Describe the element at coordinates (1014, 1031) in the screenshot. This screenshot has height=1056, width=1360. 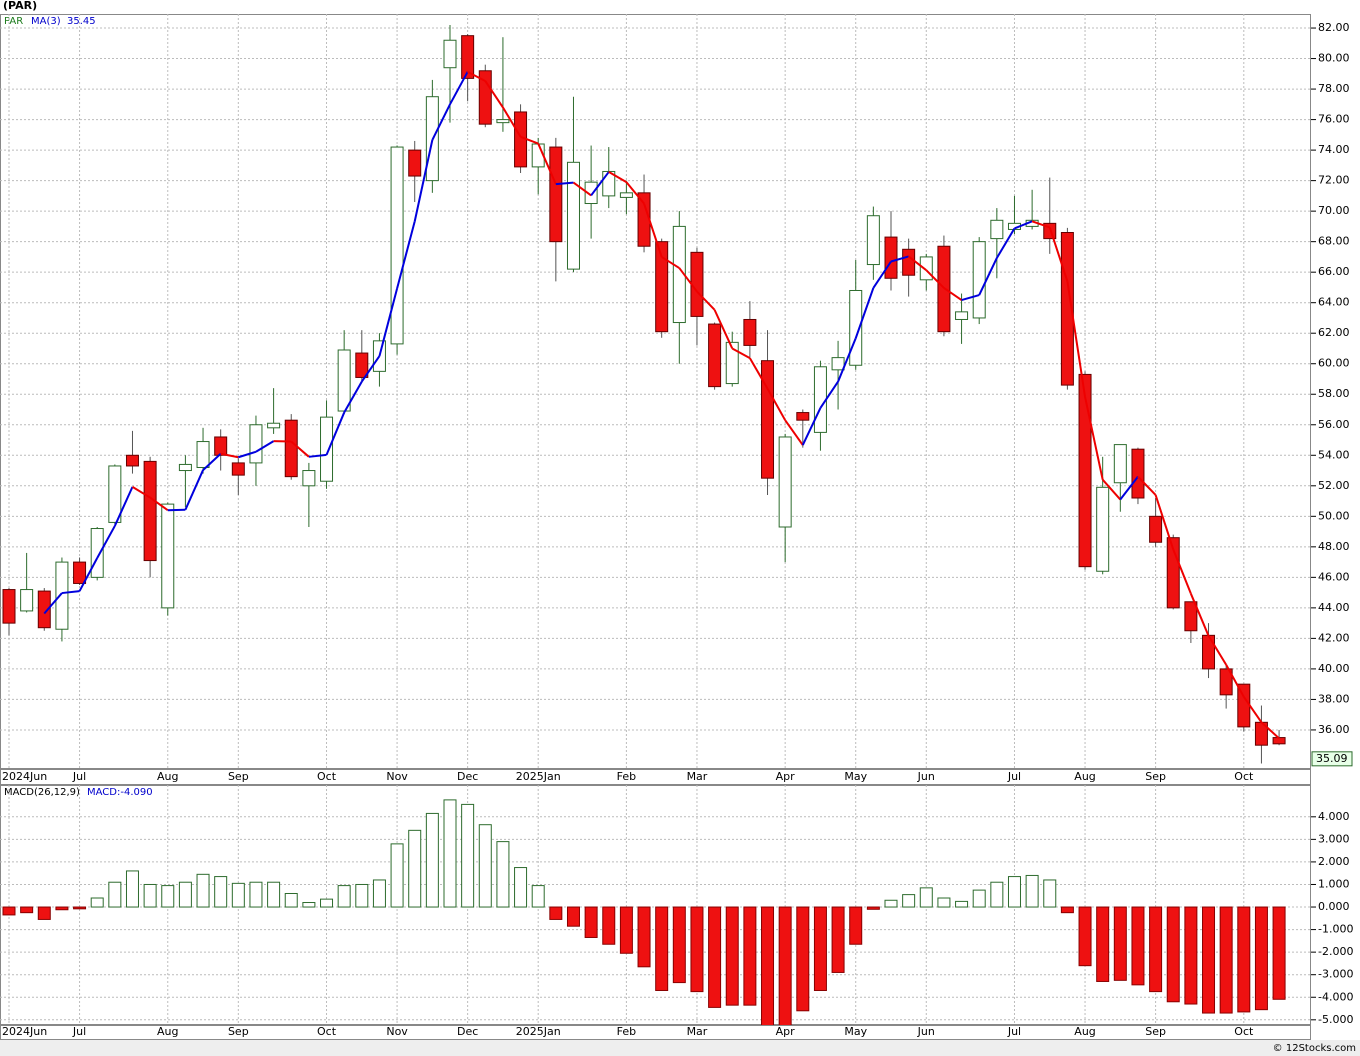
I see `x-tick-label: Jul` at that location.